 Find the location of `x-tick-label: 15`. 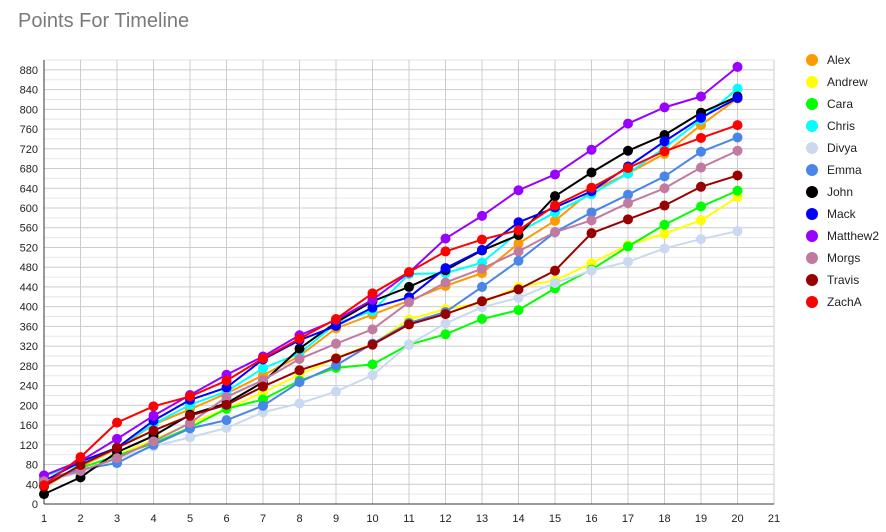

x-tick-label: 15 is located at coordinates (555, 519).